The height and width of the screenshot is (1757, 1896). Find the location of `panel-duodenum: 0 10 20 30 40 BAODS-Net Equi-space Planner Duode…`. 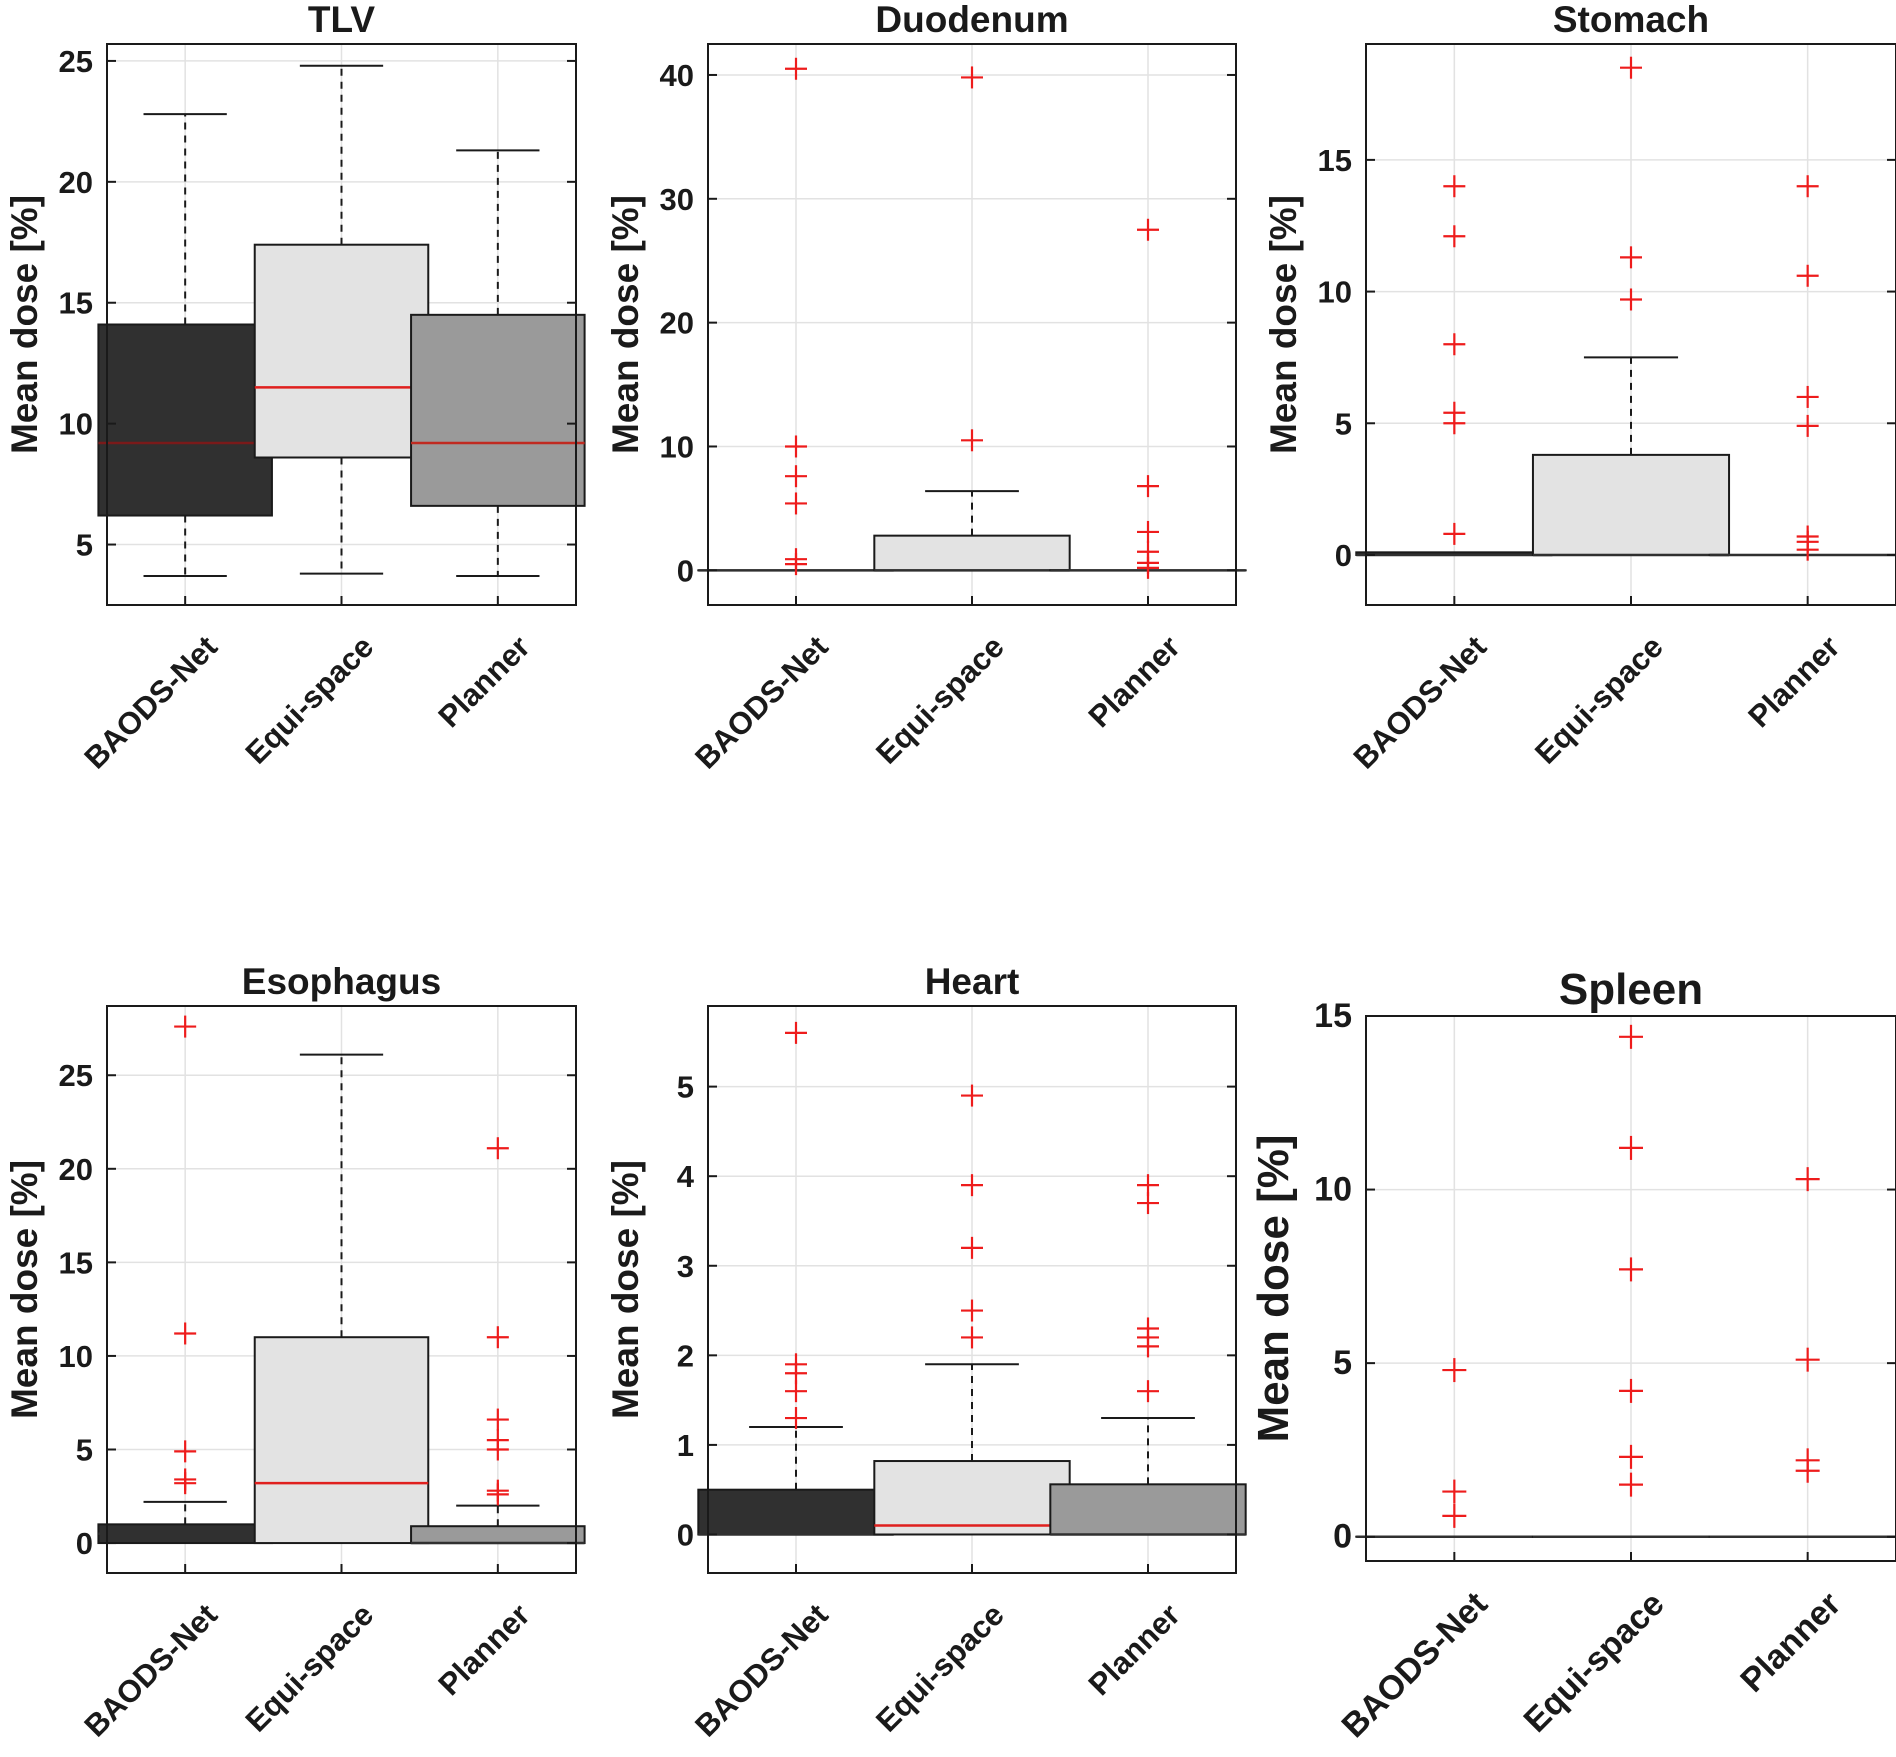

panel-duodenum: 0 10 20 30 40 BAODS-Net Equi-space Planner Duode… is located at coordinates (926, 388).